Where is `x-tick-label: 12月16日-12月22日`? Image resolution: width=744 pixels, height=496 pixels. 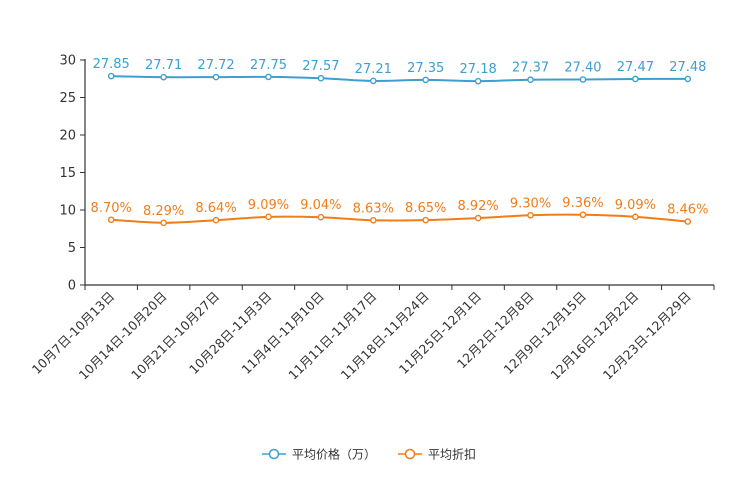
x-tick-label: 12月16日-12月22日 is located at coordinates (594, 336).